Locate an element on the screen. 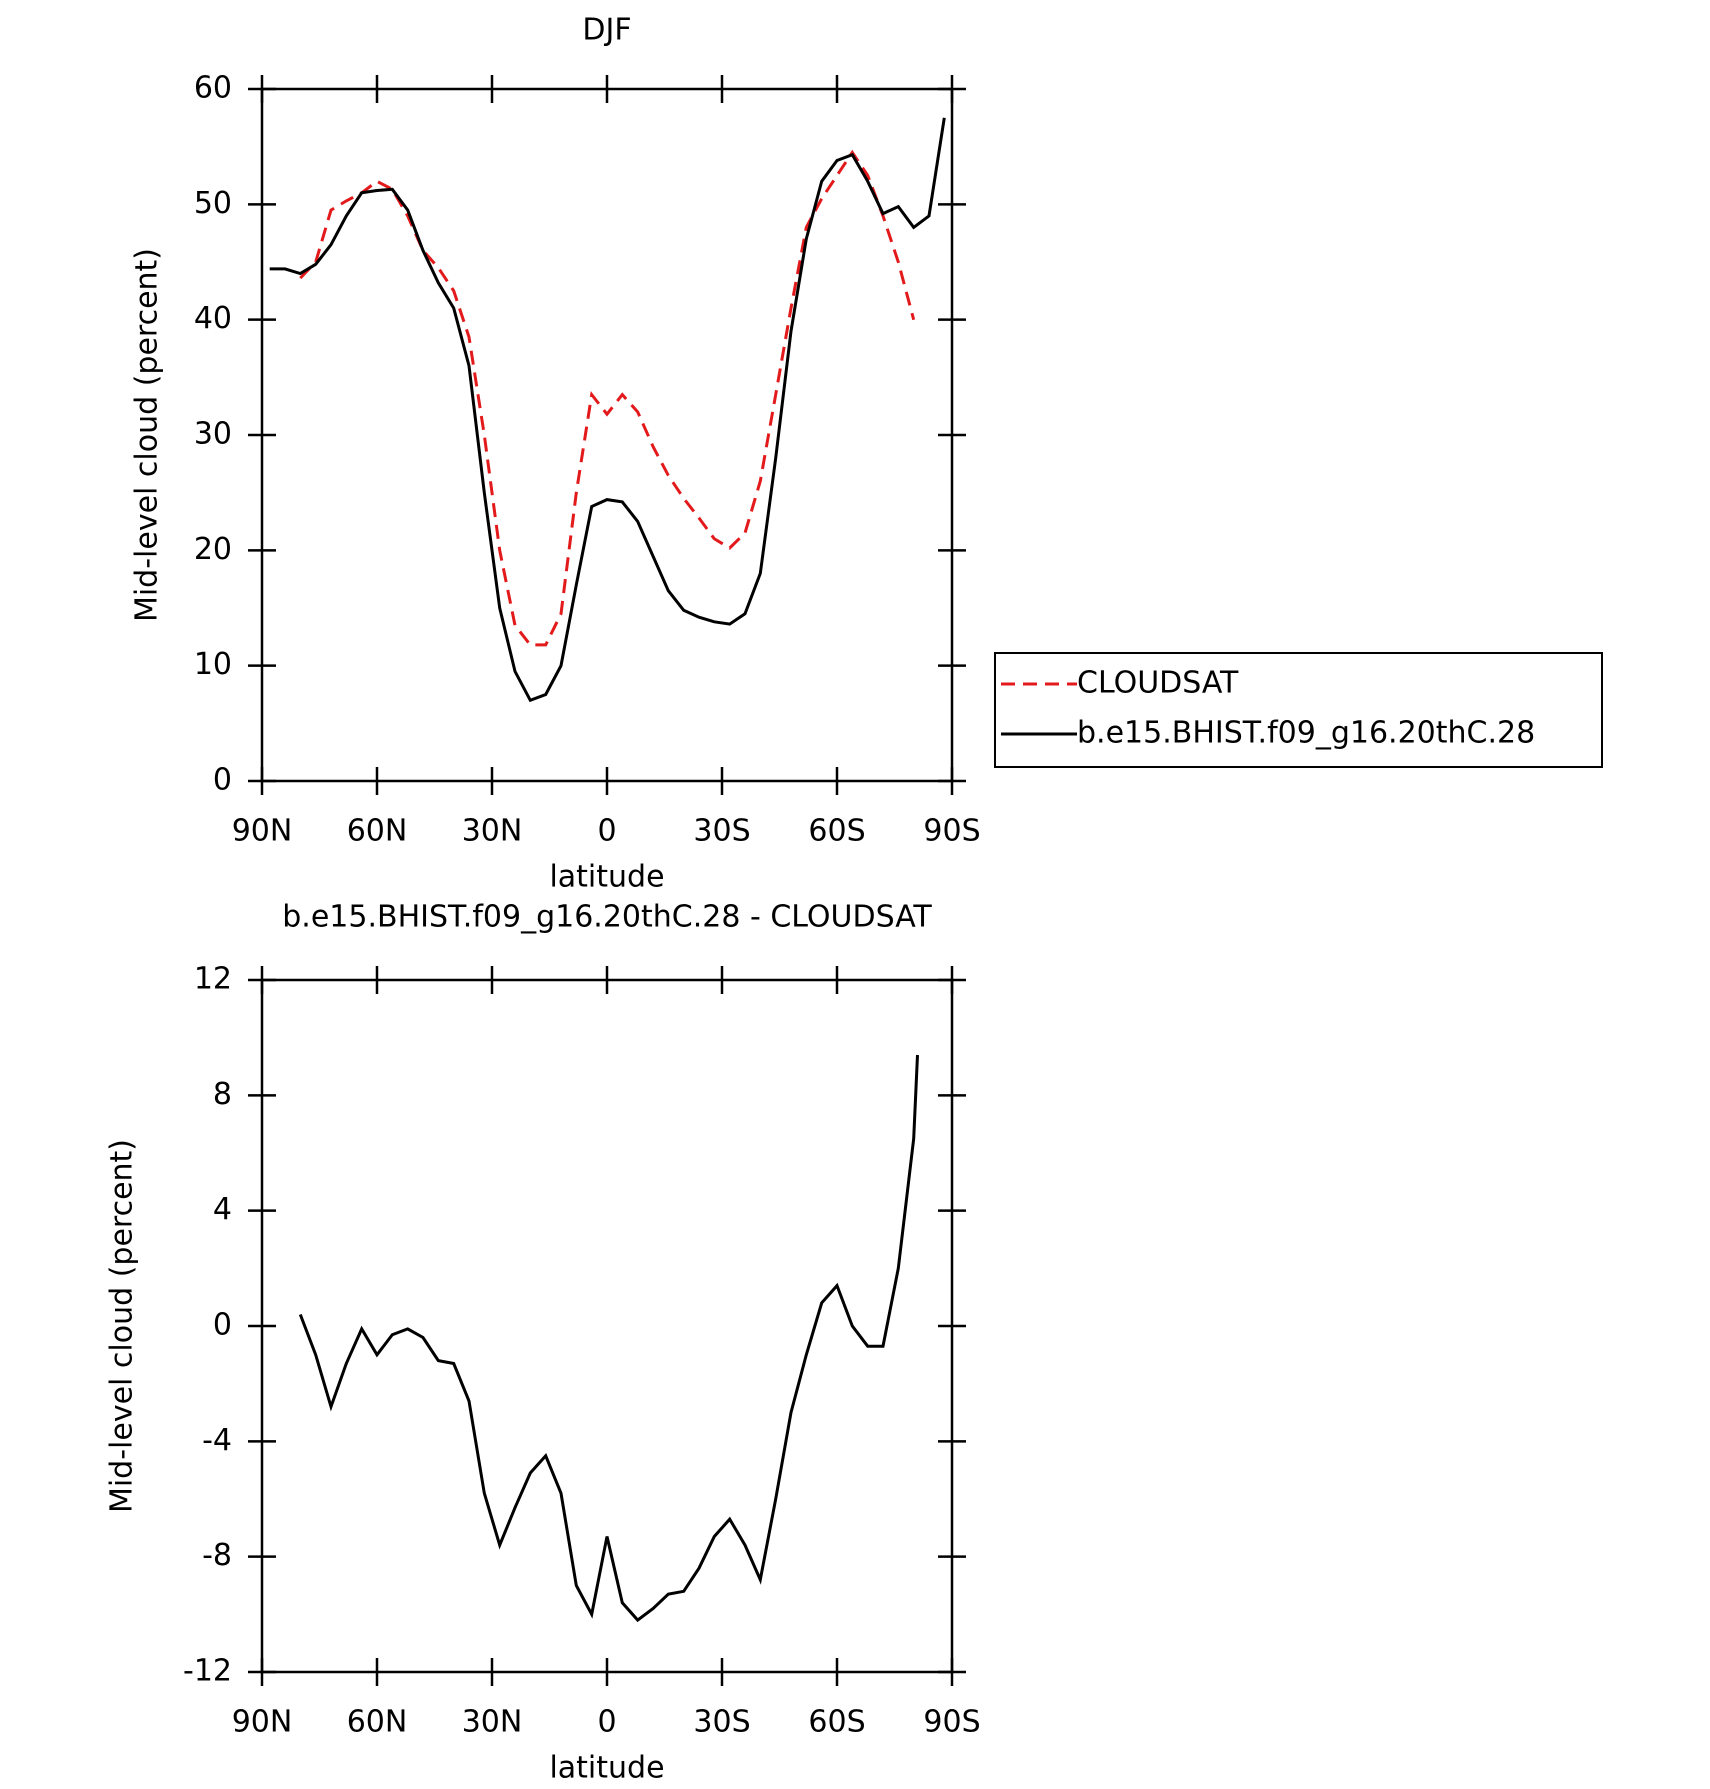 Image resolution: width=1710 pixels, height=1789 pixels. chart-title: DJF is located at coordinates (606, 30).